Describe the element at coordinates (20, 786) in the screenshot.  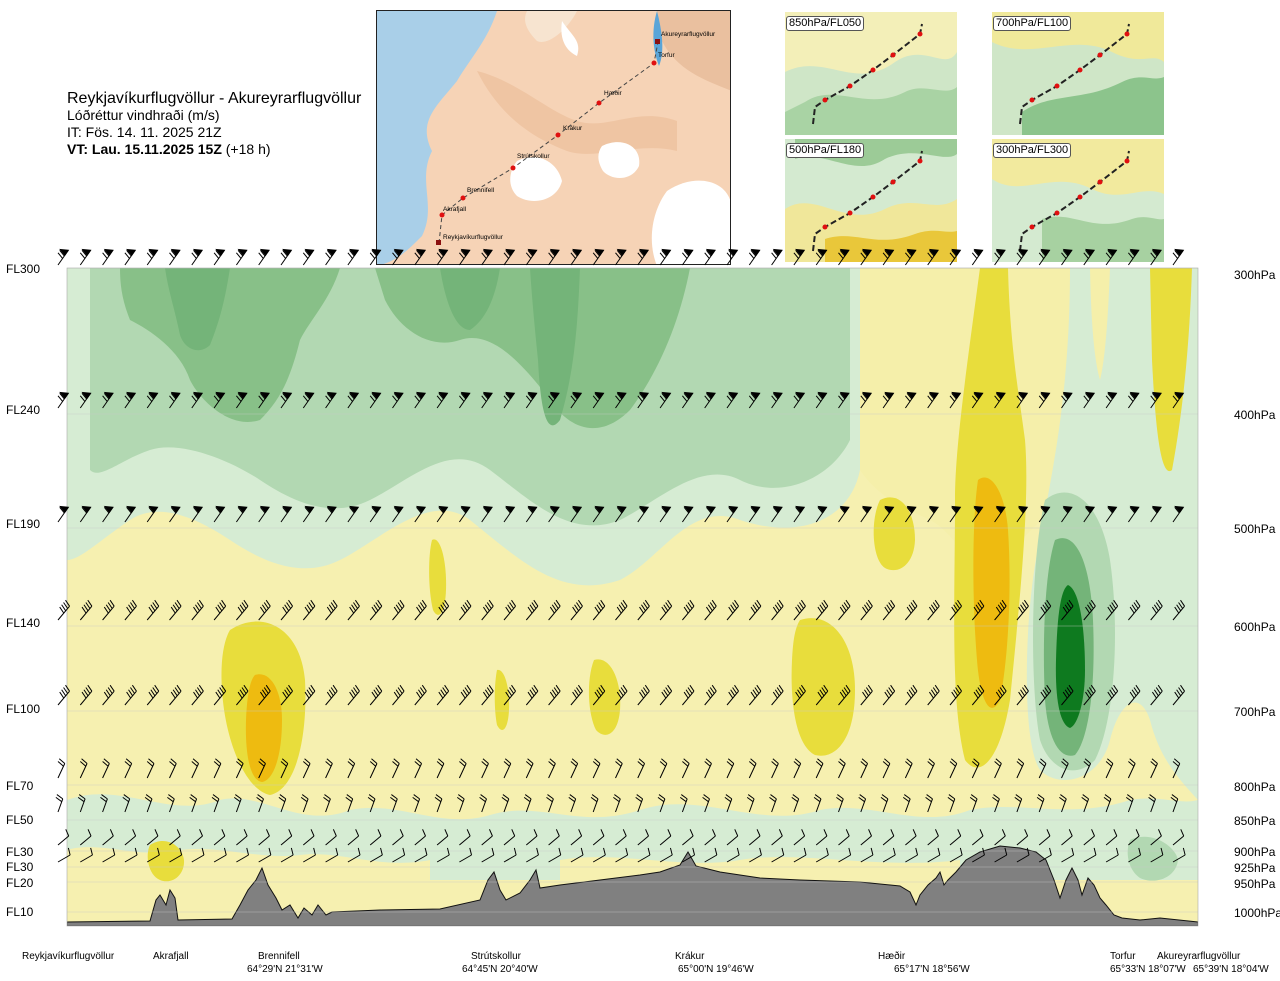
I see `fl-label: FL70` at that location.